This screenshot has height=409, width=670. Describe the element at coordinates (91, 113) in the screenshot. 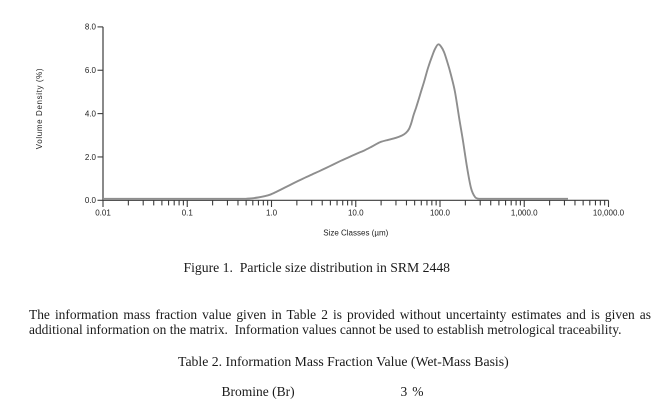

I see `svg-text: 4.0` at that location.